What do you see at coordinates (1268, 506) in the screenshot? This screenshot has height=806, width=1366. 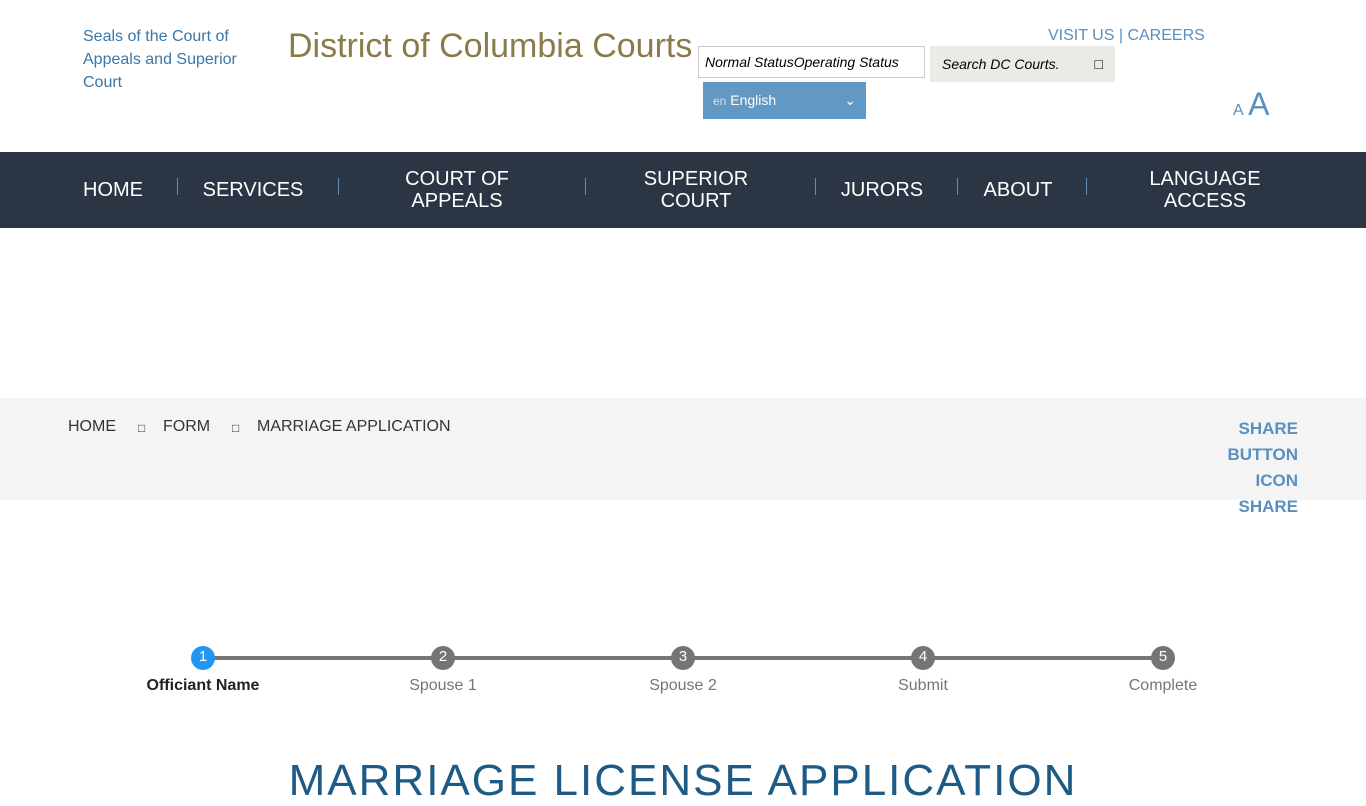 I see `share-label: SHARE` at bounding box center [1268, 506].